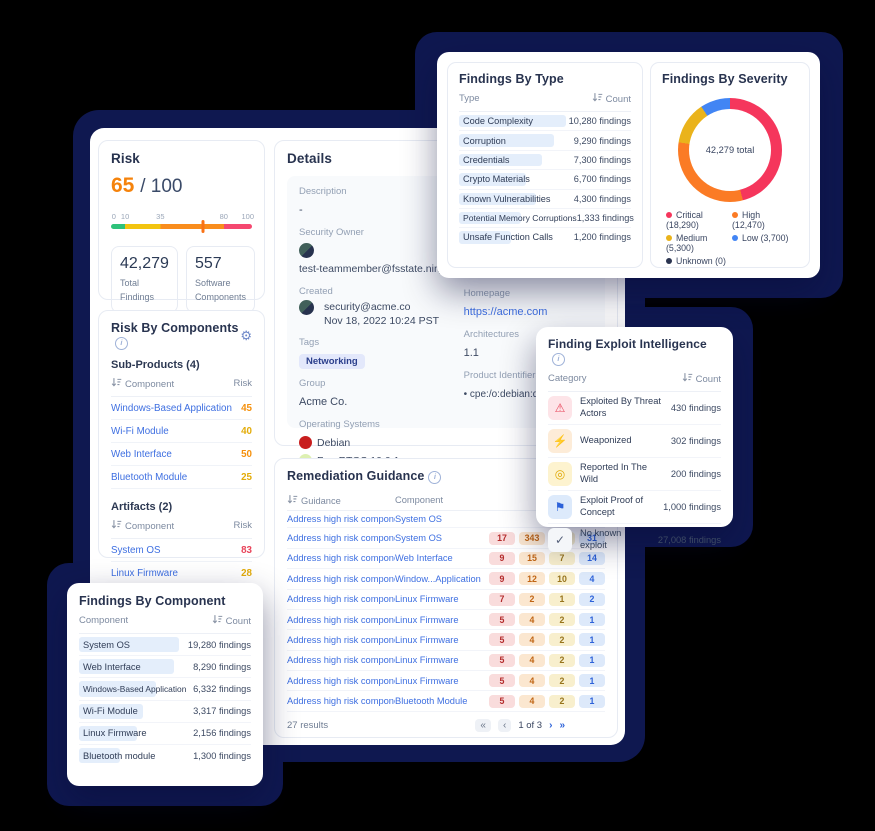  Describe the element at coordinates (498, 121) in the screenshot. I see `type-label: Code Complexity` at that location.